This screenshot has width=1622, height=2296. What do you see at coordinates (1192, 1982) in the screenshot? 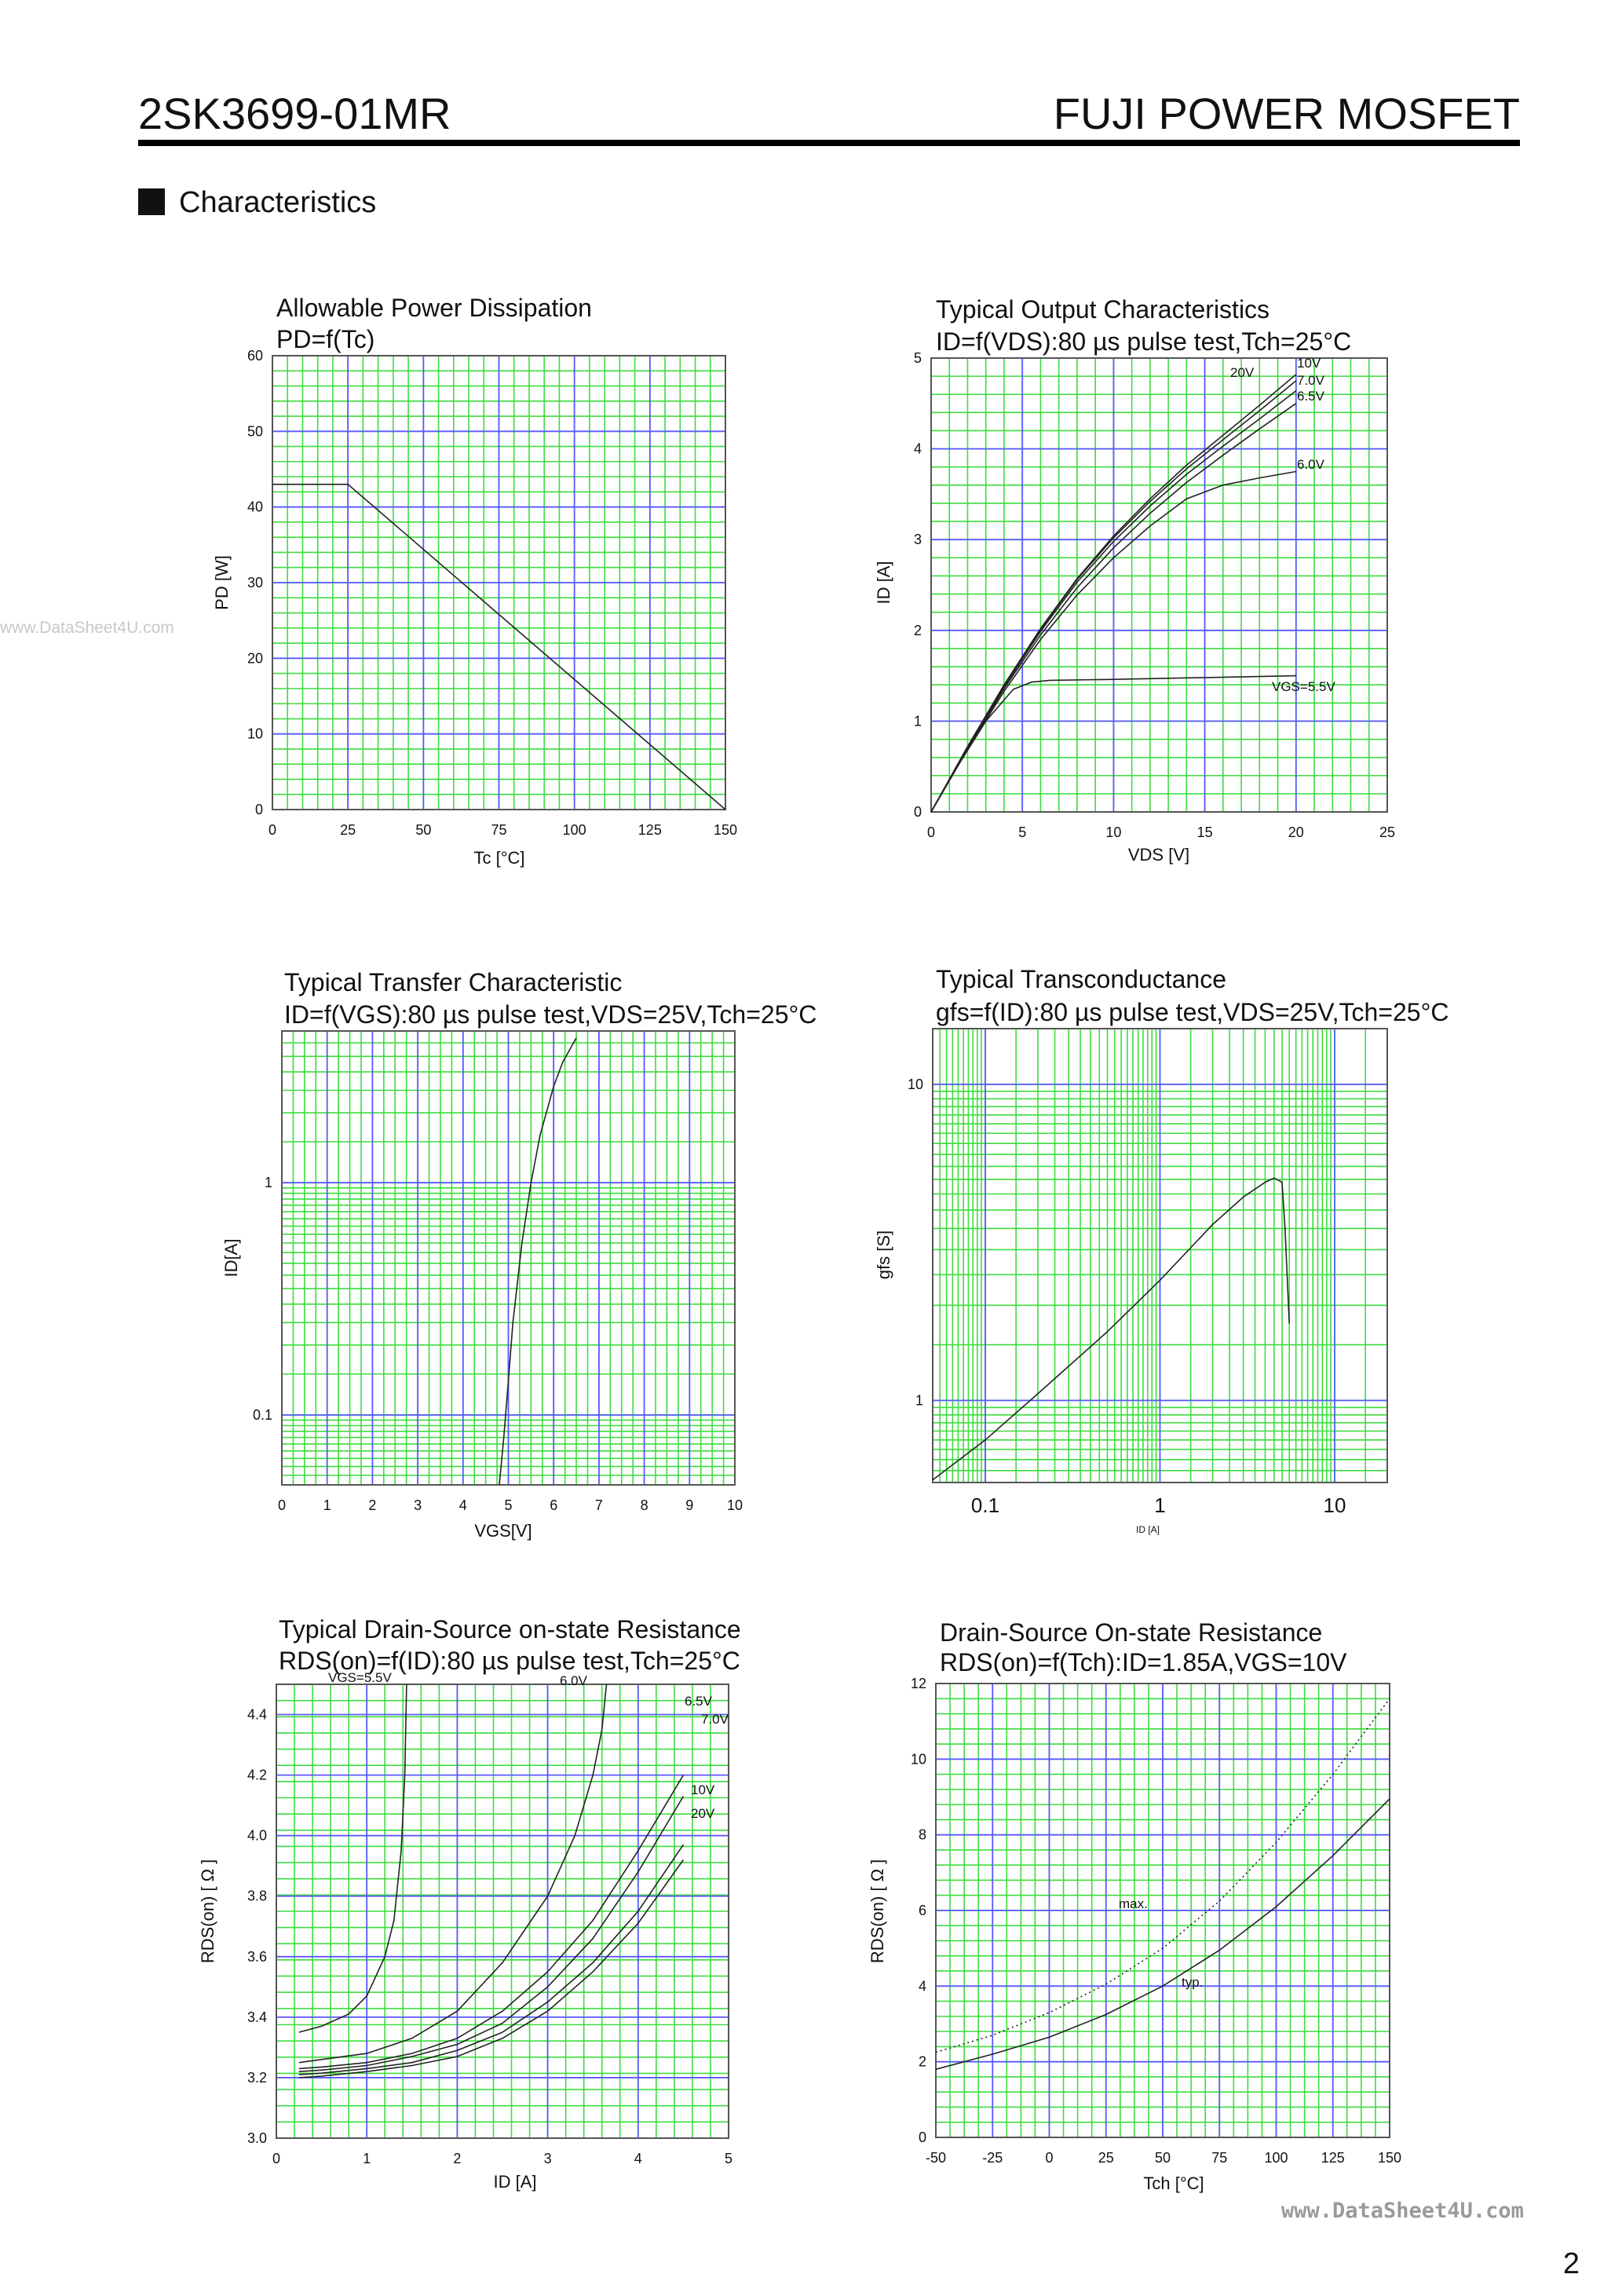
I see `series-label: typ.` at bounding box center [1192, 1982].